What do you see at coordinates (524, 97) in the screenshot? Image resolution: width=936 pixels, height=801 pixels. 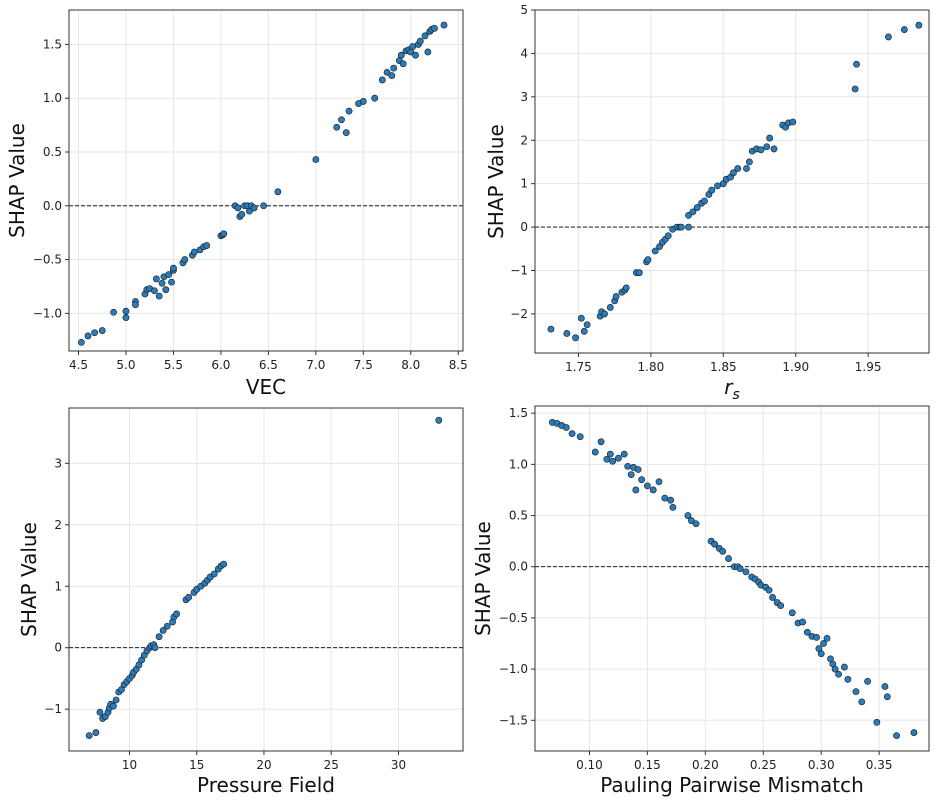 I see `rs-y-tick-label: 3` at bounding box center [524, 97].